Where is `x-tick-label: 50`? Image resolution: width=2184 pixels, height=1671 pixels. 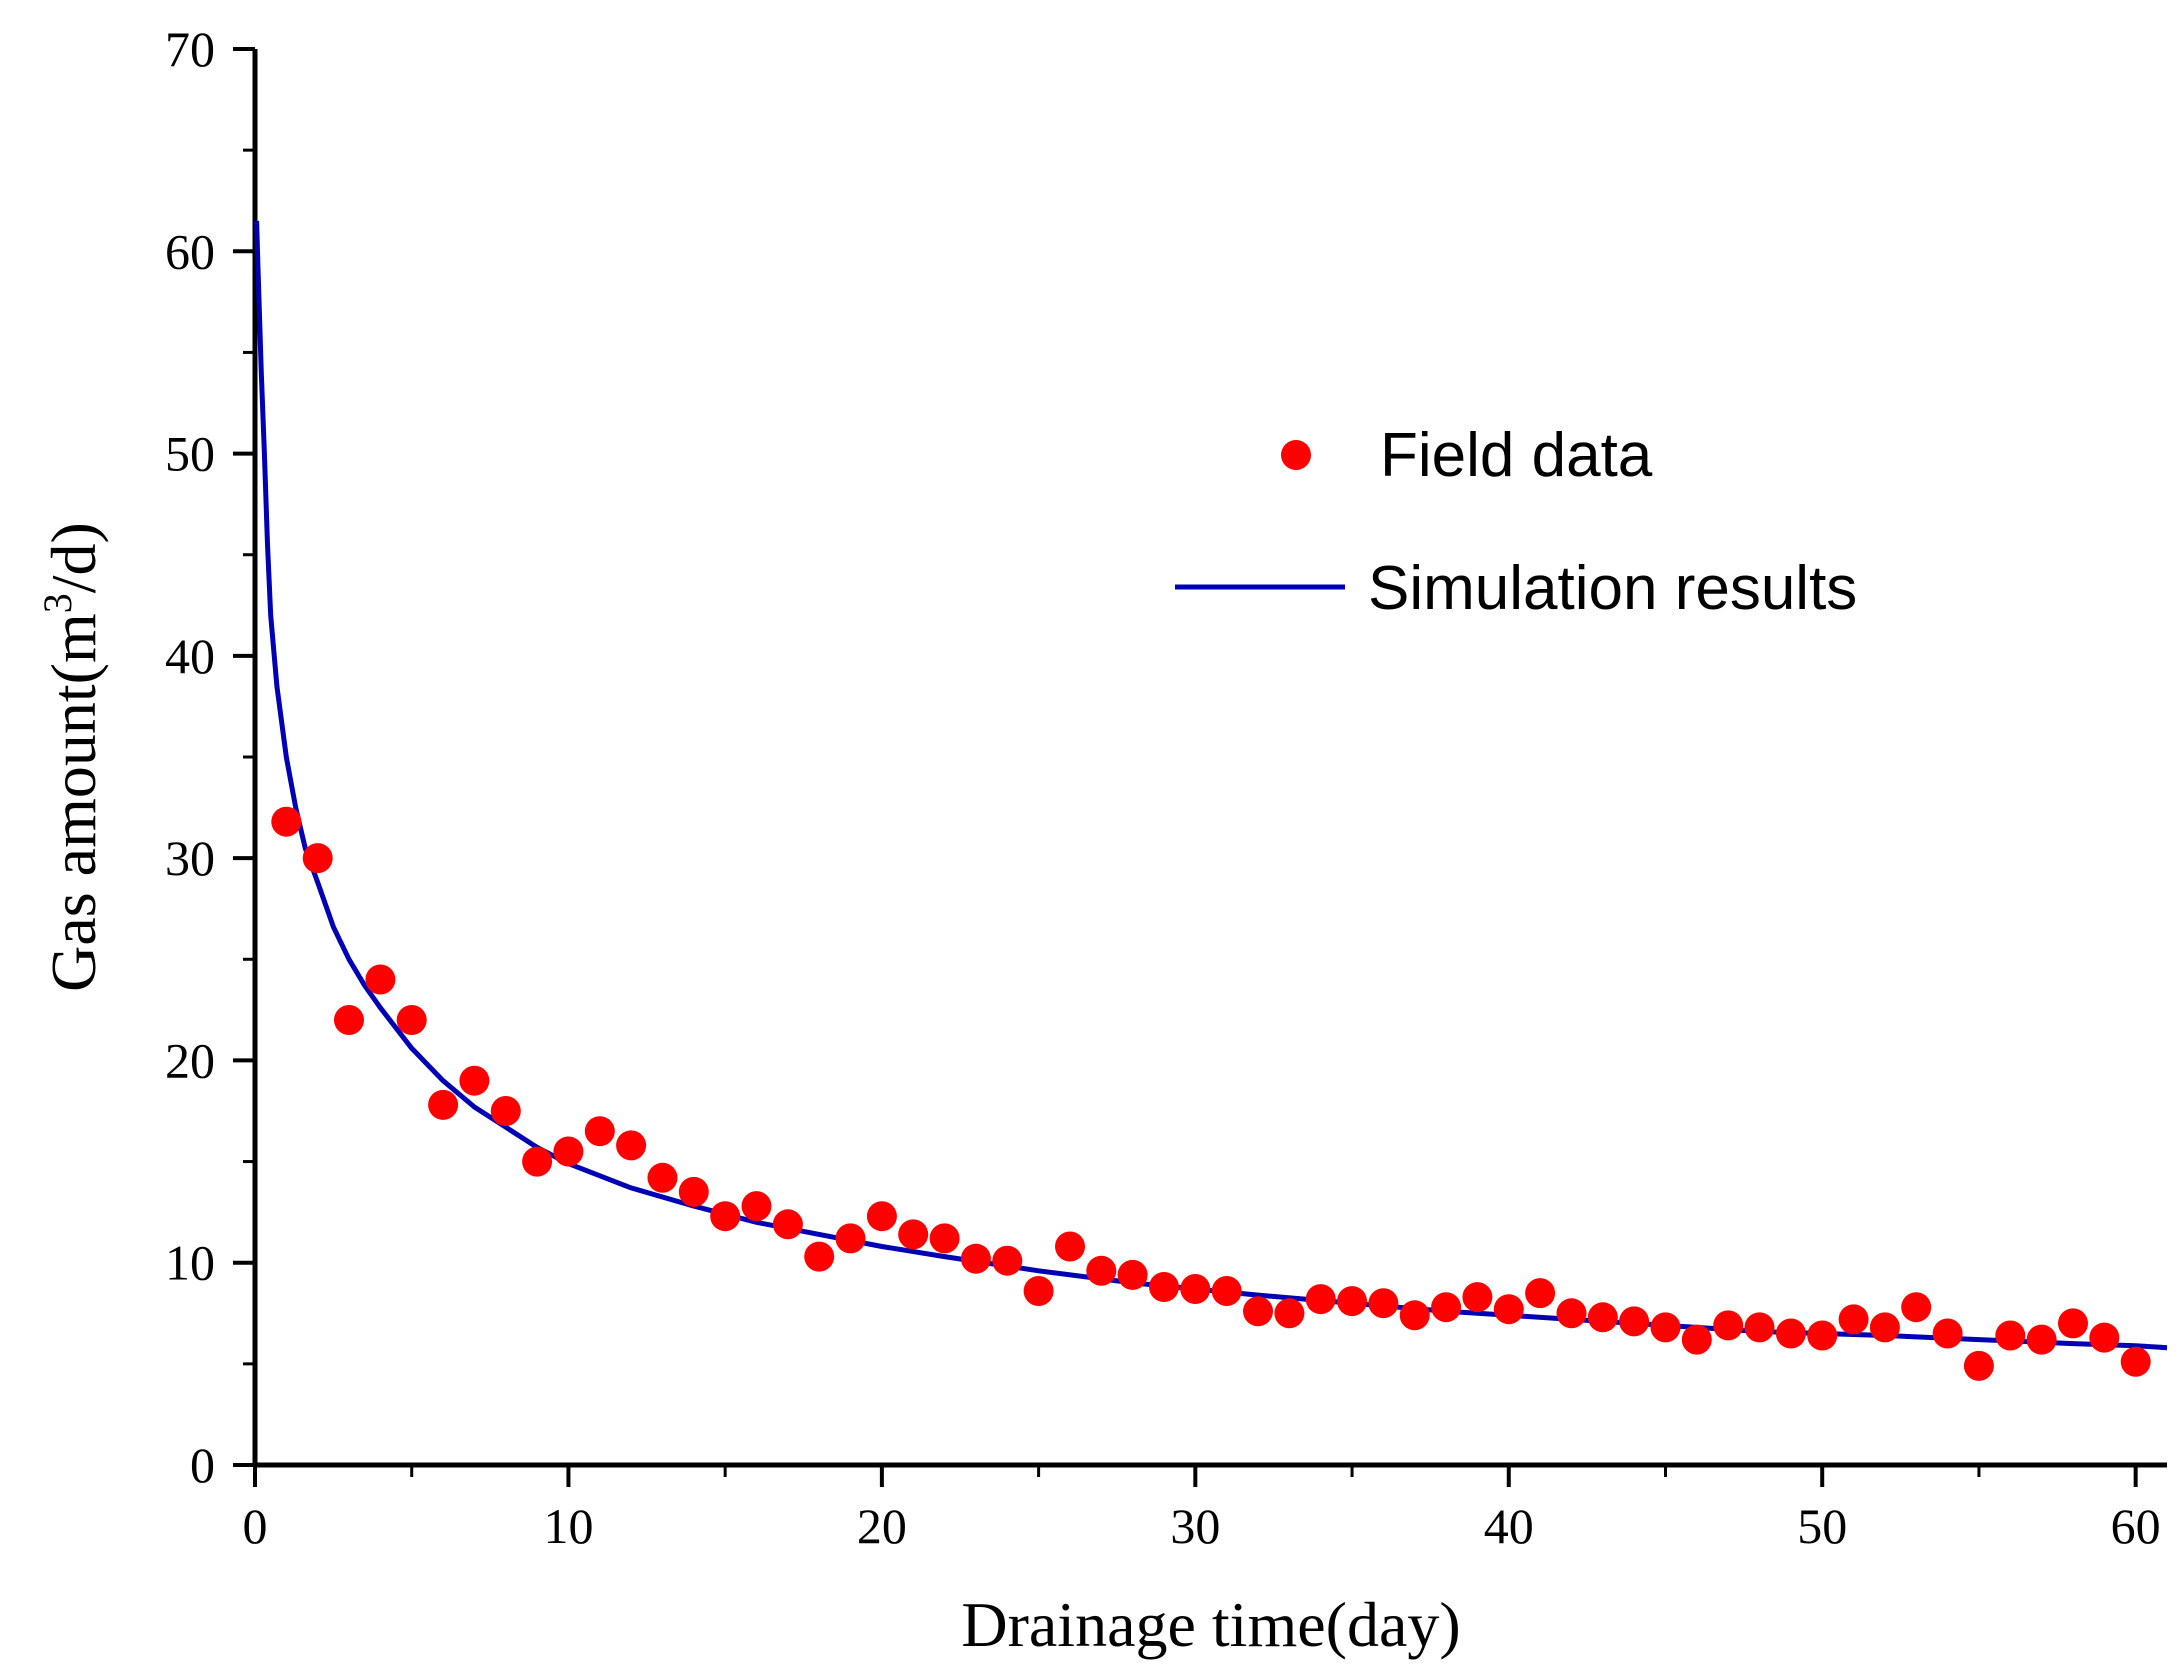
x-tick-label: 50 is located at coordinates (1822, 1526).